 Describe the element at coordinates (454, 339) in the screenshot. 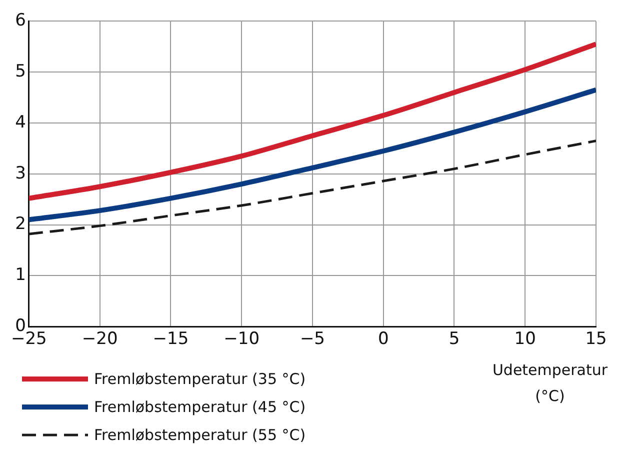

I see `x-tick-label: 5` at that location.